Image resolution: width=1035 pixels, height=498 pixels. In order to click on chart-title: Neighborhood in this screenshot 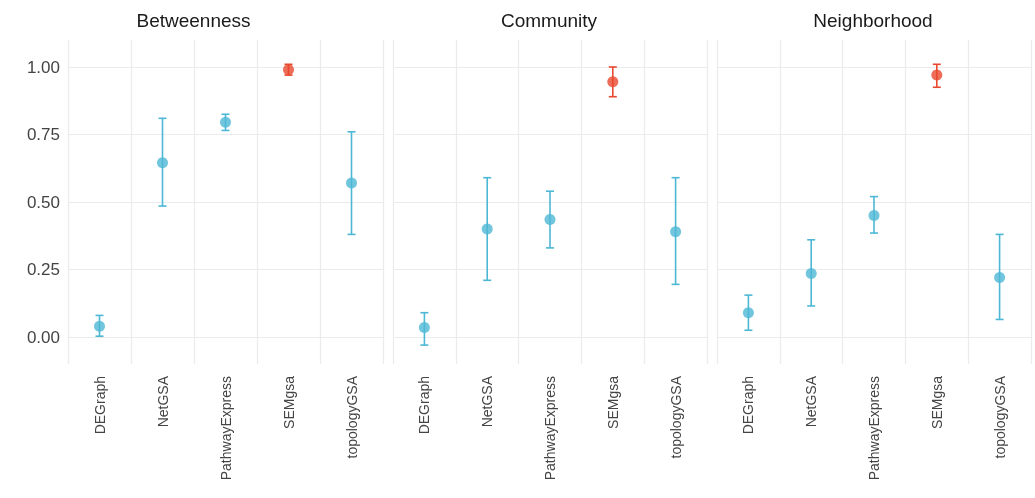, I will do `click(873, 20)`.